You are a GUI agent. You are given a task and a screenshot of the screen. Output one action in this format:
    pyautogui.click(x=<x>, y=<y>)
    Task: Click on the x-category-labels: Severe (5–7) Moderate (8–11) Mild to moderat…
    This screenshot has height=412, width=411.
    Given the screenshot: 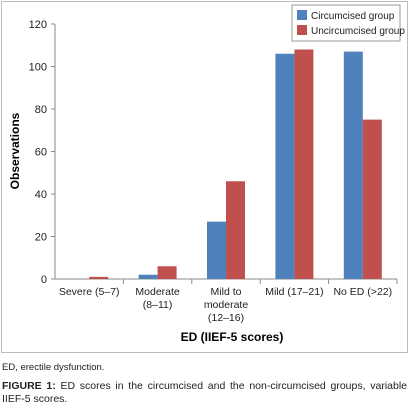 What is the action you would take?
    pyautogui.click(x=225, y=305)
    